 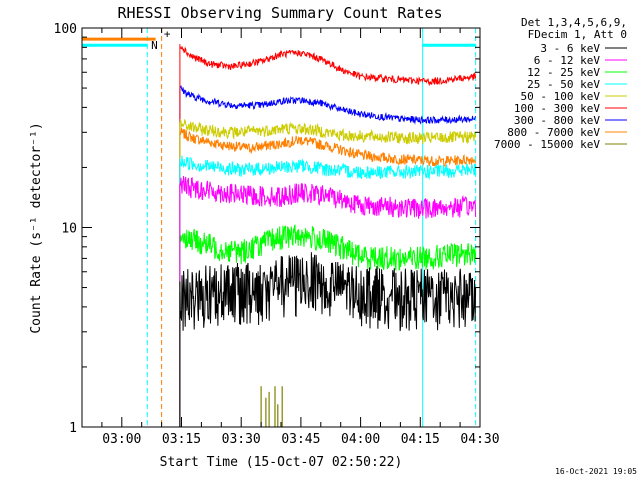 I want to click on series-3-6-kev, so click(x=328, y=292).